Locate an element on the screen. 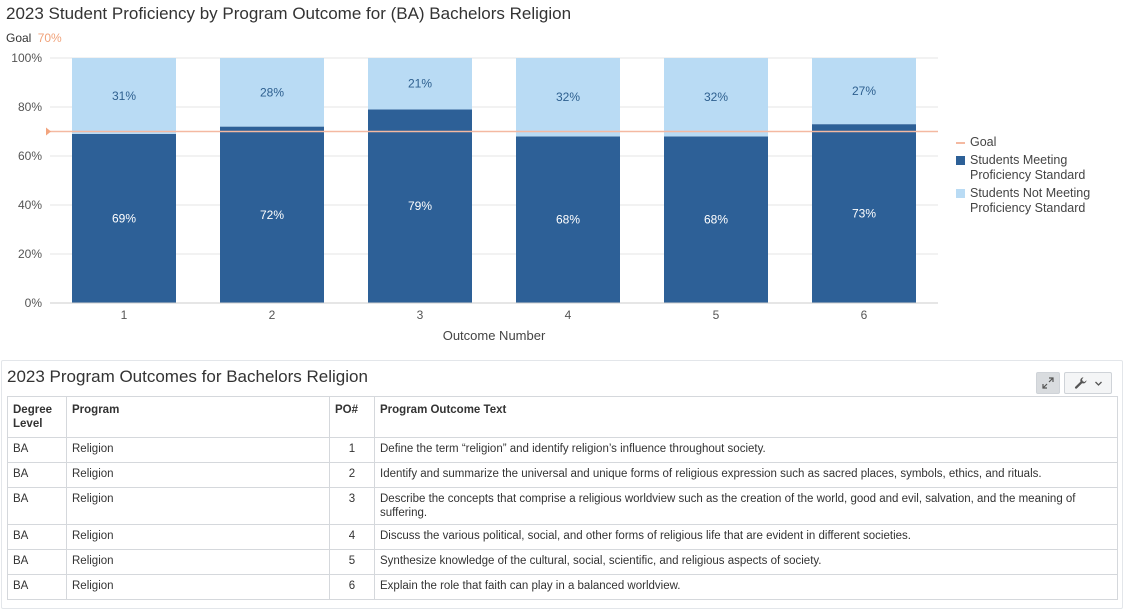 The image size is (1124, 609). degree-header-line2: Level is located at coordinates (28, 424).